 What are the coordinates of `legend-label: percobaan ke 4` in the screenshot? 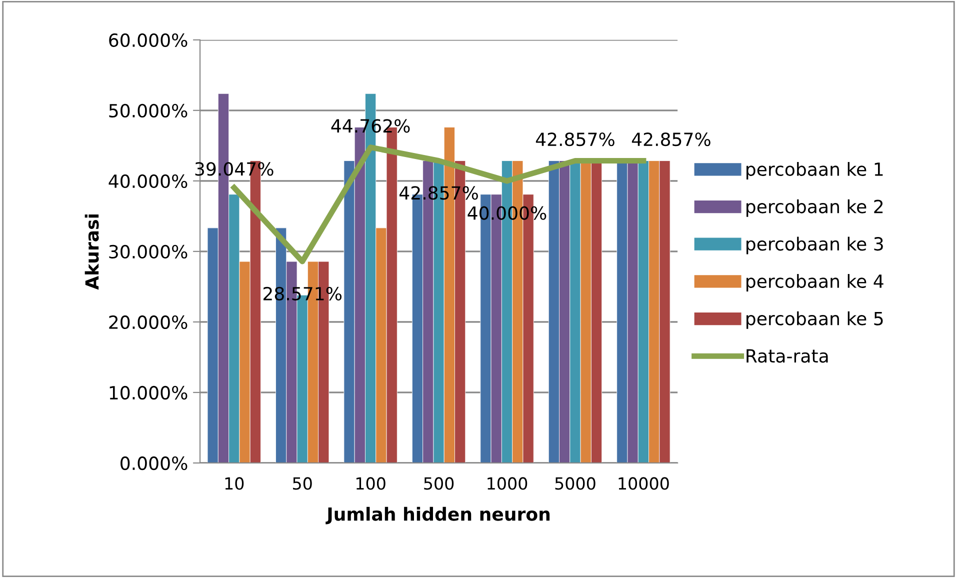 It's located at (815, 283).